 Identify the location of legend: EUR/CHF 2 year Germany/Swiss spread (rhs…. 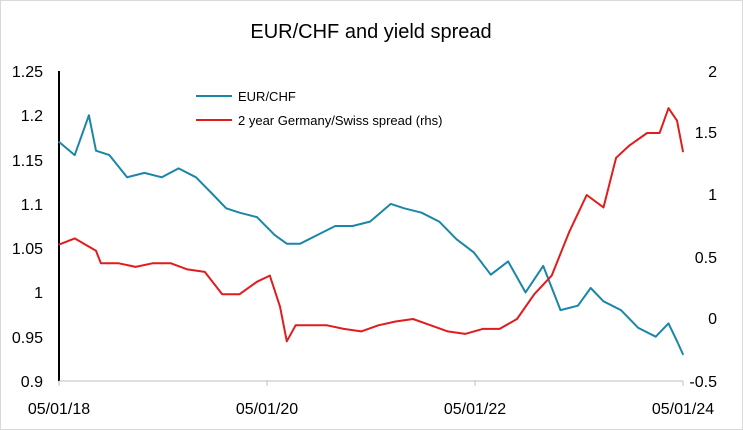
(319, 108).